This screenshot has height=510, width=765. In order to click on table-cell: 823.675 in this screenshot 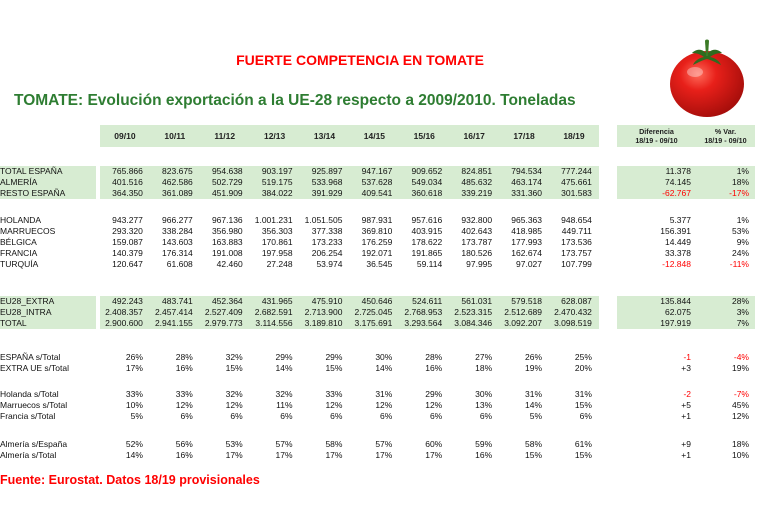, I will do `click(177, 171)`.